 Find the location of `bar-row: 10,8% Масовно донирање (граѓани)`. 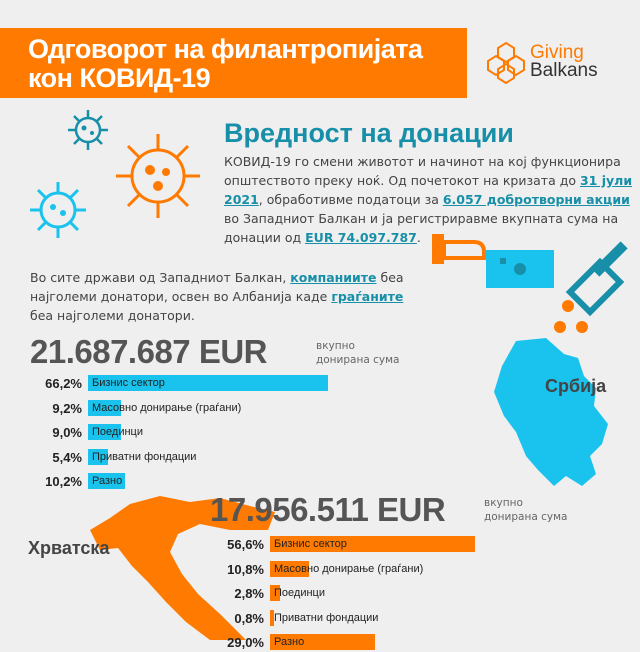

bar-row: 10,8% Масовно донирање (граѓани) is located at coordinates (404, 569).